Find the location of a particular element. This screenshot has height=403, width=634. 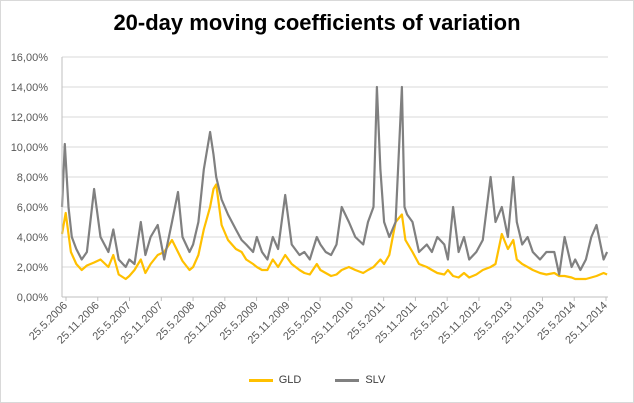

y-tick-label: 10,00% is located at coordinates (30, 148).